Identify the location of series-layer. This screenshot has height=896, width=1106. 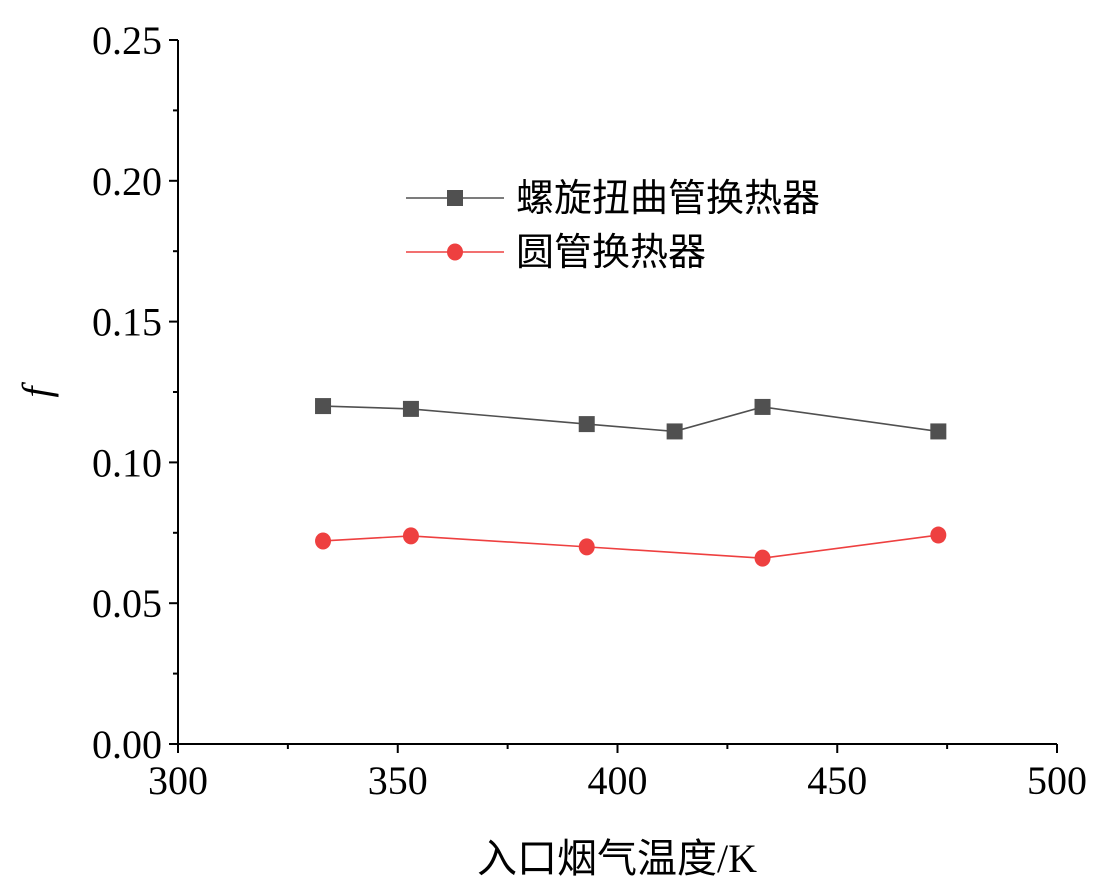
(631, 482).